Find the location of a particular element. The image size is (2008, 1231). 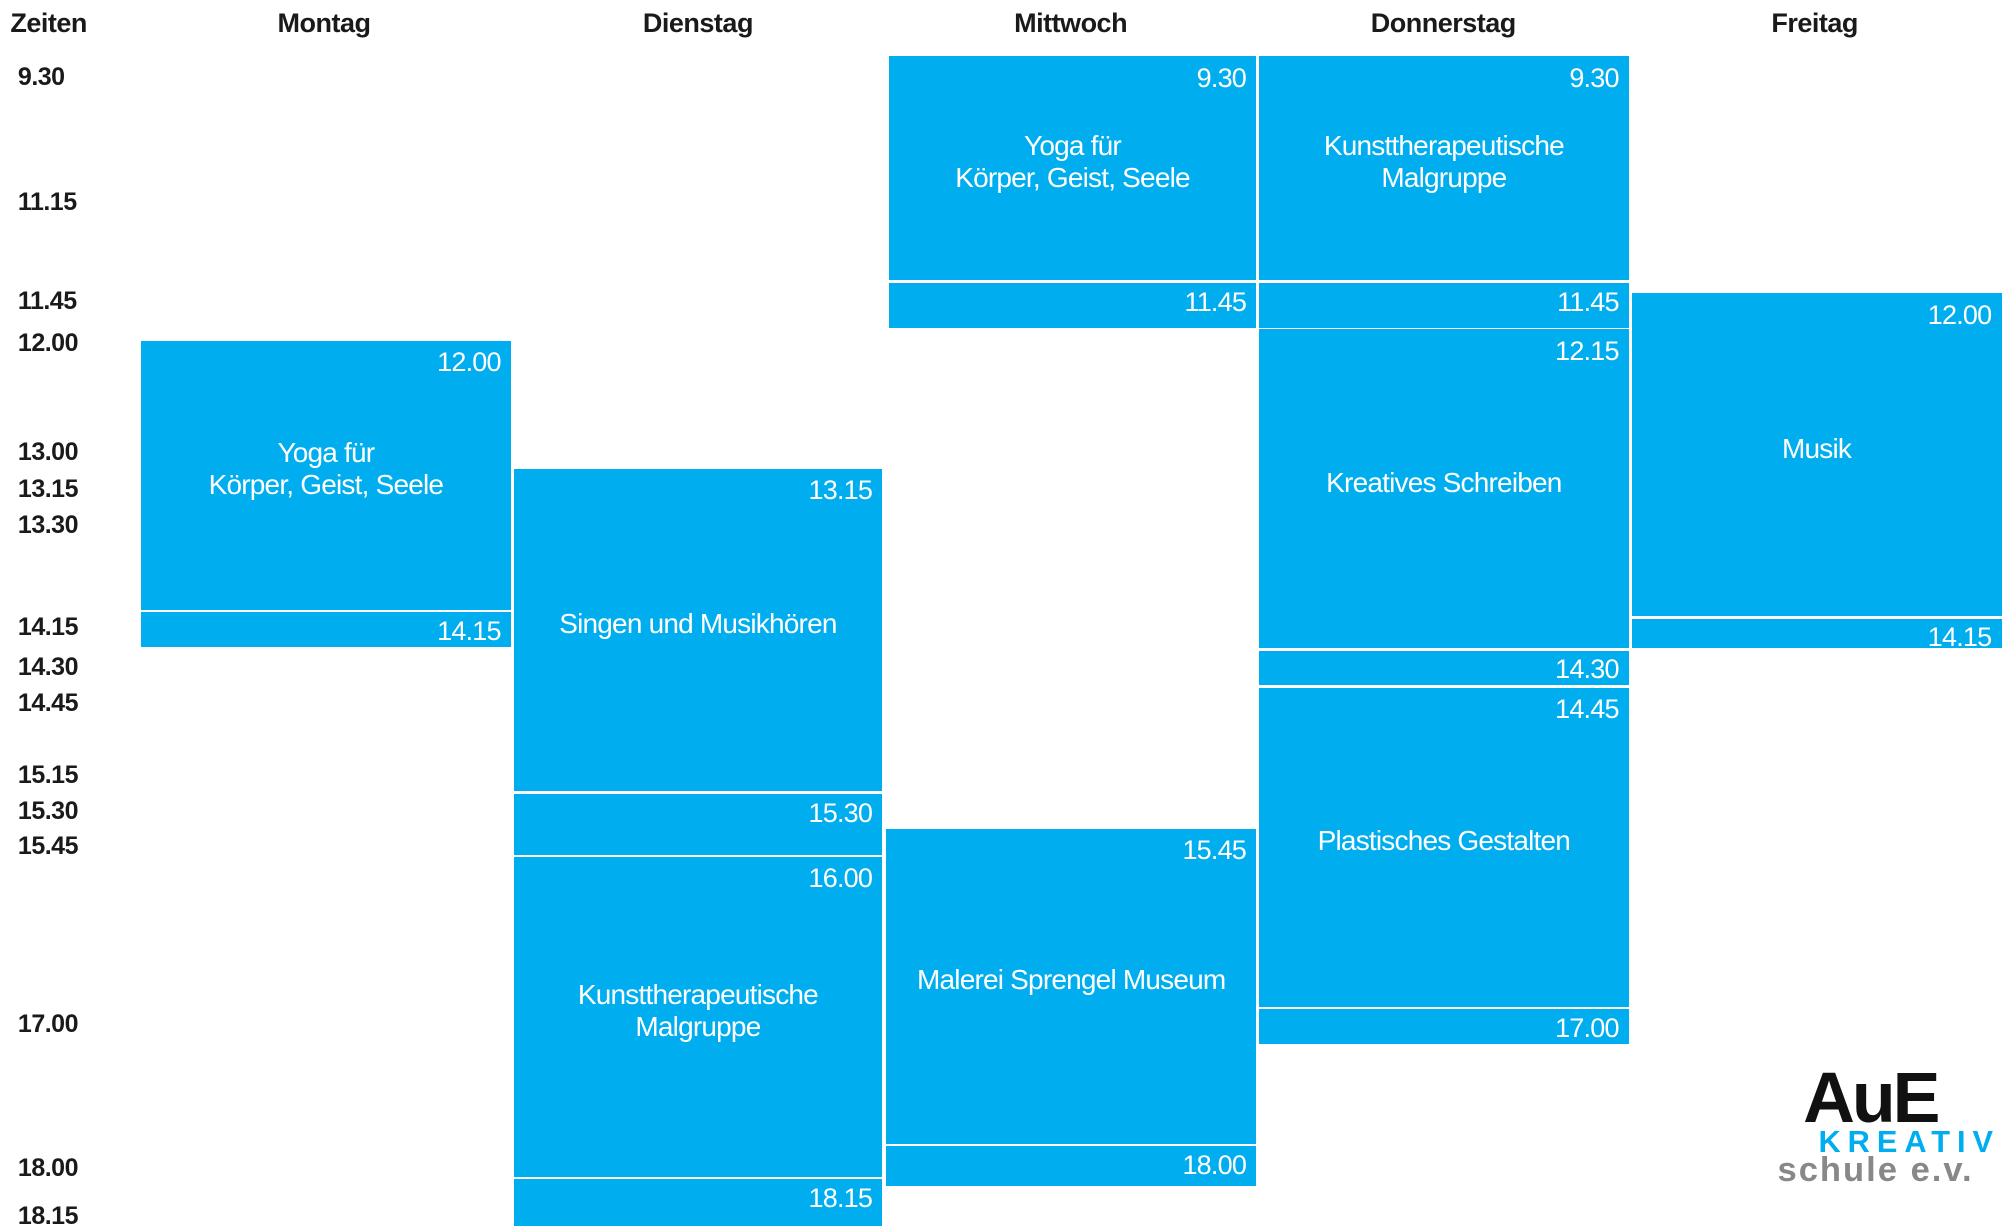

title-line: Malerei Sprengel Museum is located at coordinates (1071, 980).